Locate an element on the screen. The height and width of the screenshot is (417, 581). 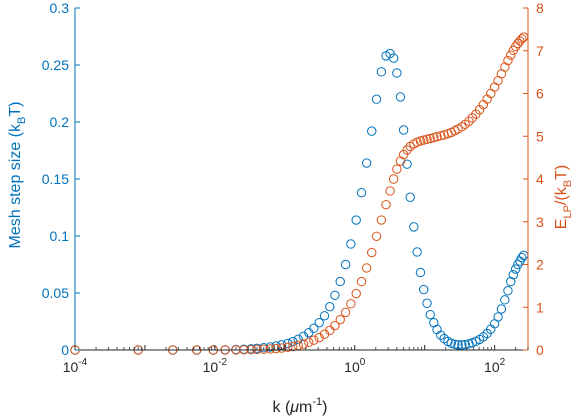
y-right-tick-label: 5 is located at coordinates (540, 136).